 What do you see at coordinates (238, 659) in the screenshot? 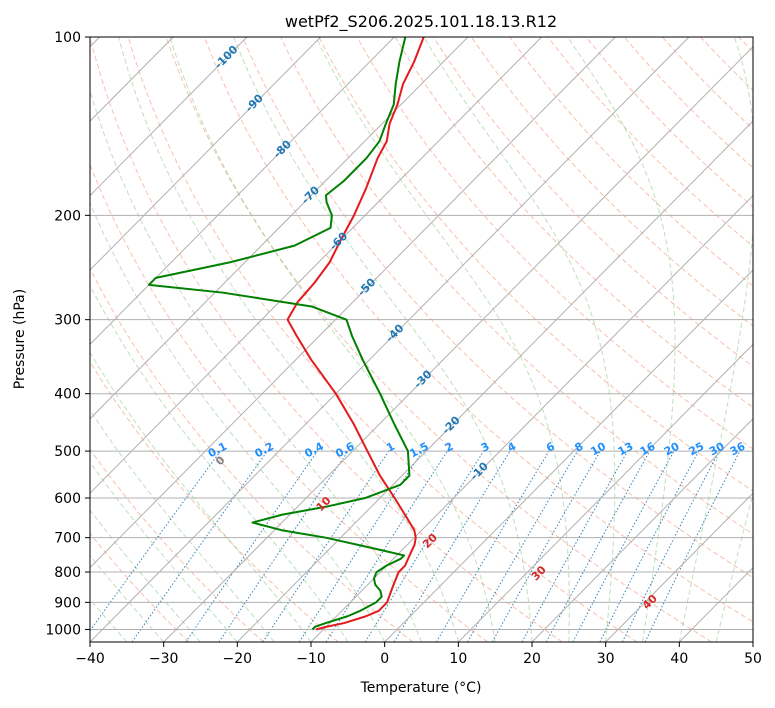
I see `x-tick-label: −20` at bounding box center [238, 659].